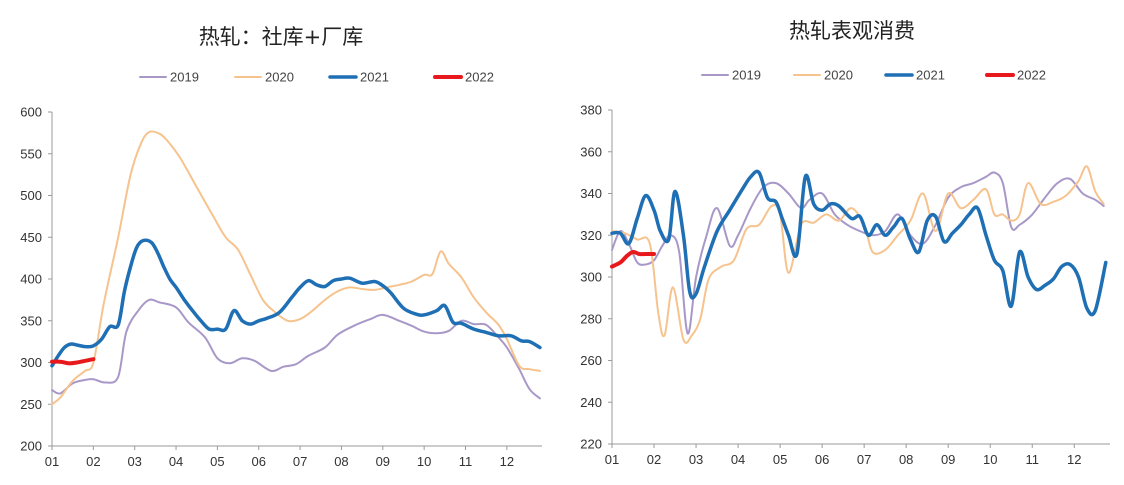 The width and height of the screenshot is (1124, 485). I want to click on y-tick-label: 550, so click(31, 153).